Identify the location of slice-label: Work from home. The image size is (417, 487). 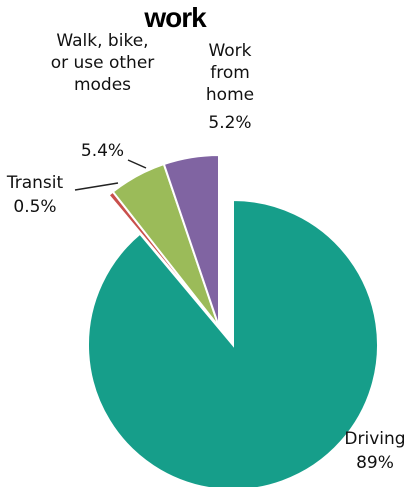
(230, 73).